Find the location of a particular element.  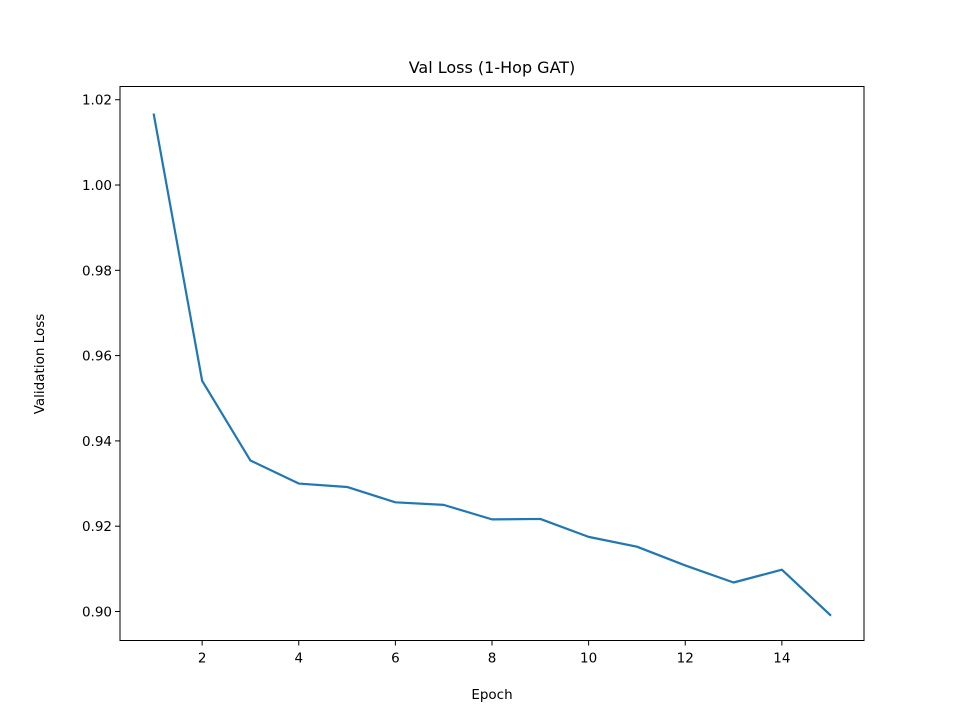

x-axis-ticks: 2 4 6 8 10 12 14 is located at coordinates (494, 653).